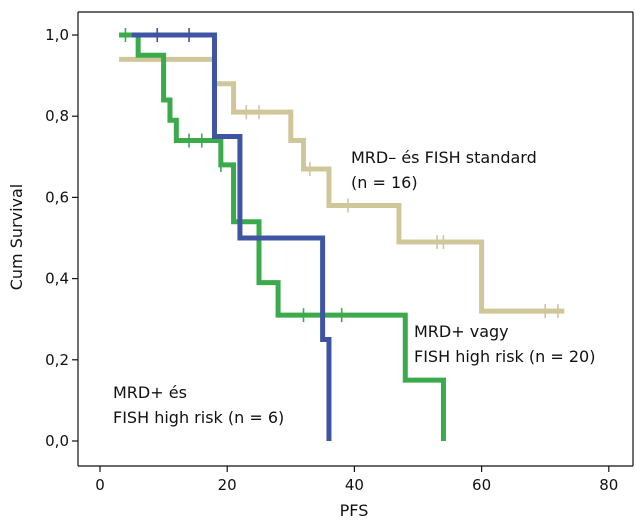  What do you see at coordinates (444, 157) in the screenshot?
I see `annotation-text: MRD– és FISH standard` at bounding box center [444, 157].